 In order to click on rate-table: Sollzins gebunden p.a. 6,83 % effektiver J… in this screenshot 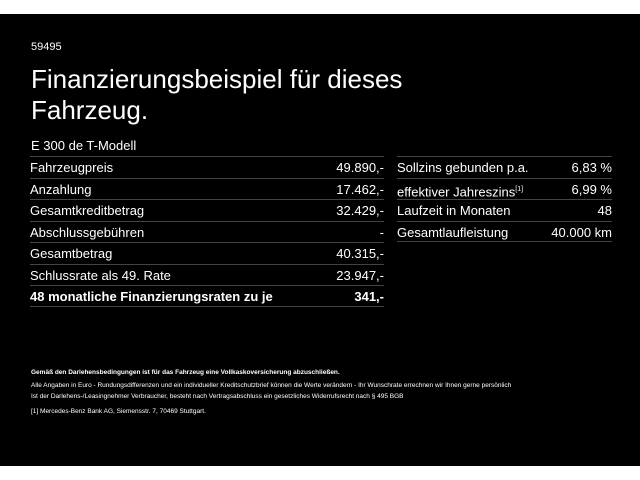, I will do `click(504, 199)`.